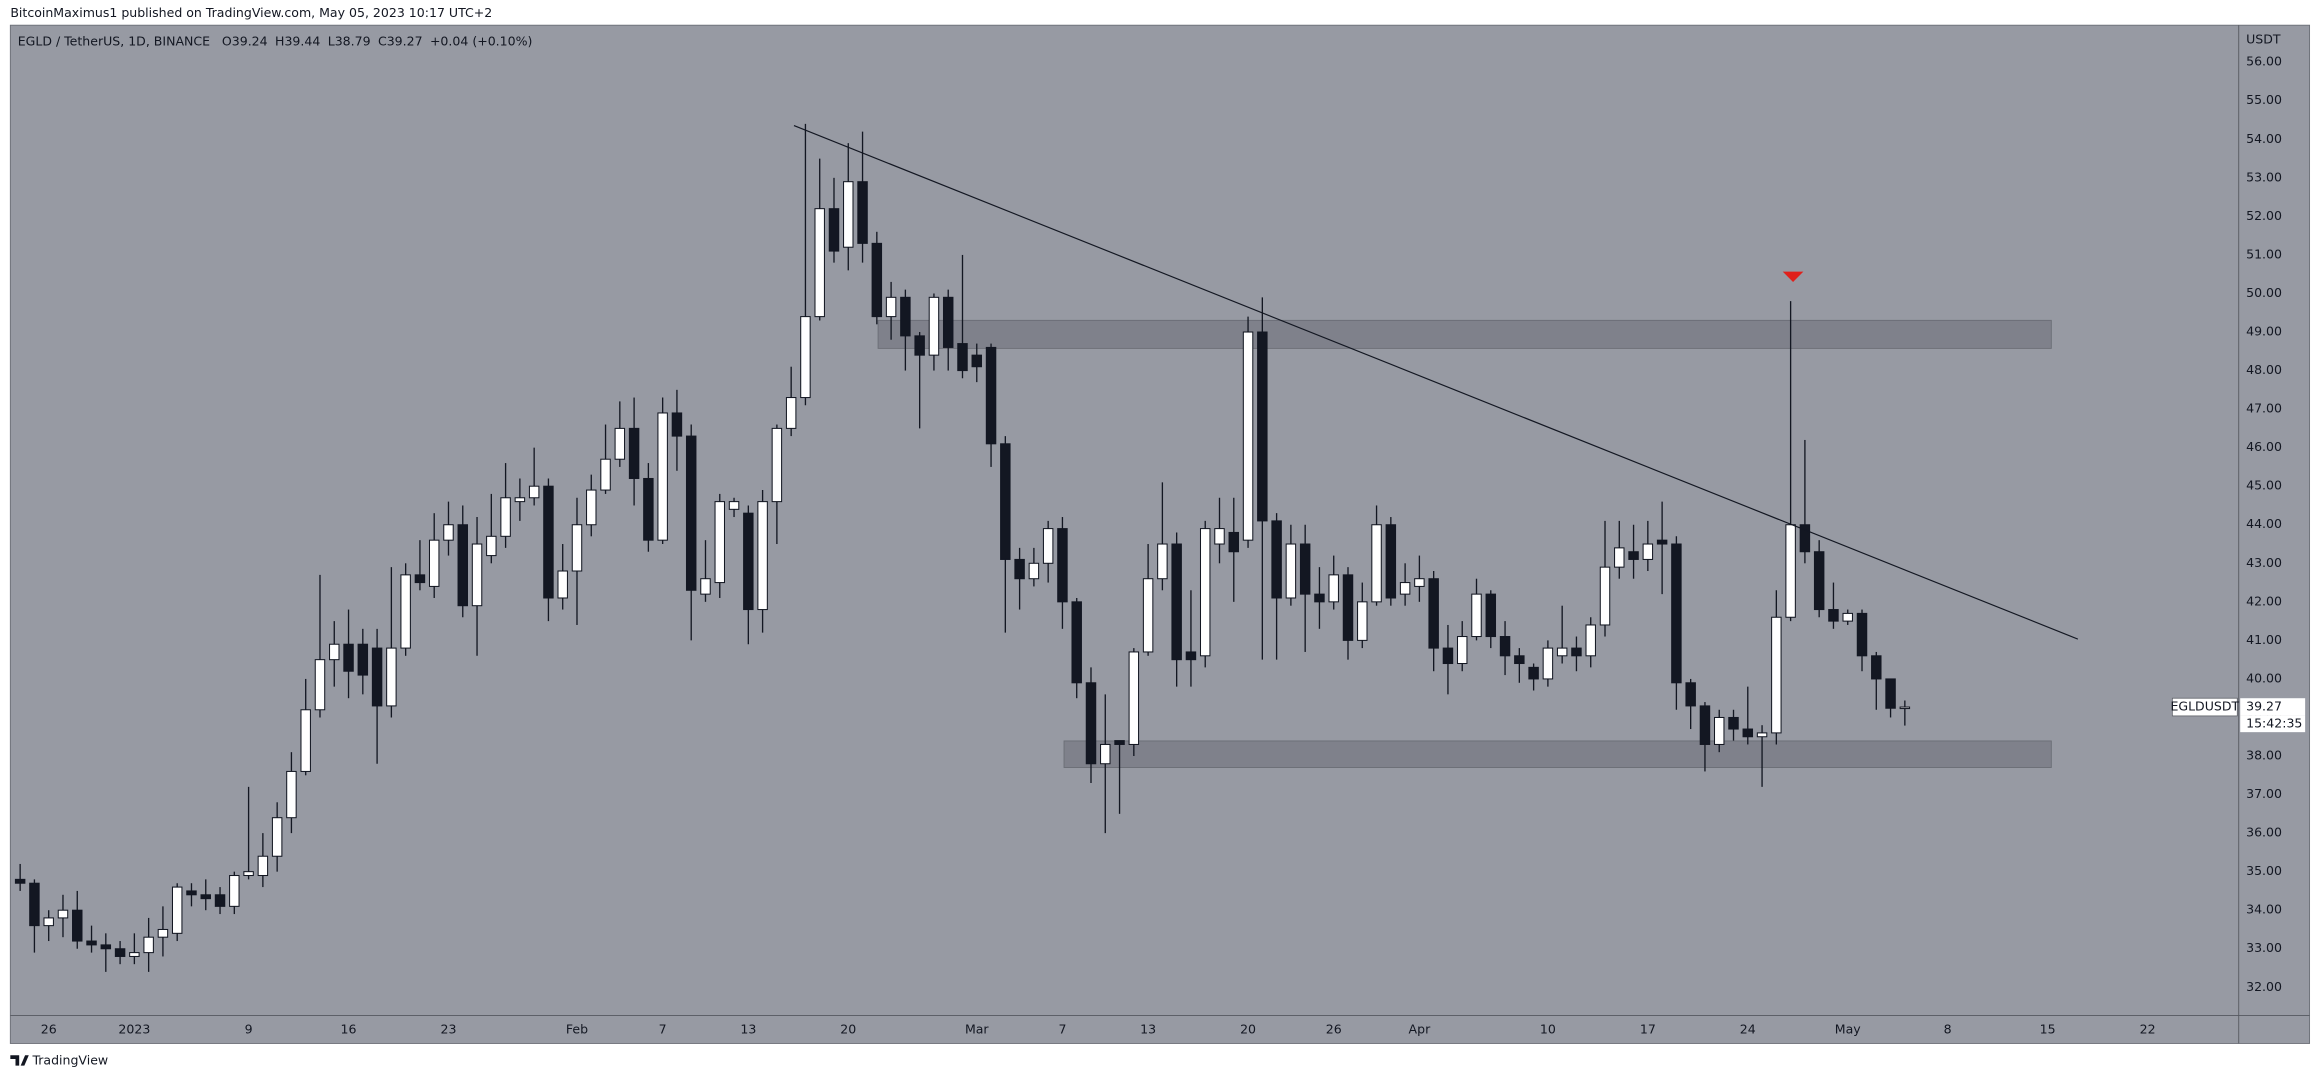  What do you see at coordinates (69, 1060) in the screenshot?
I see `brand-name: TradingView` at bounding box center [69, 1060].